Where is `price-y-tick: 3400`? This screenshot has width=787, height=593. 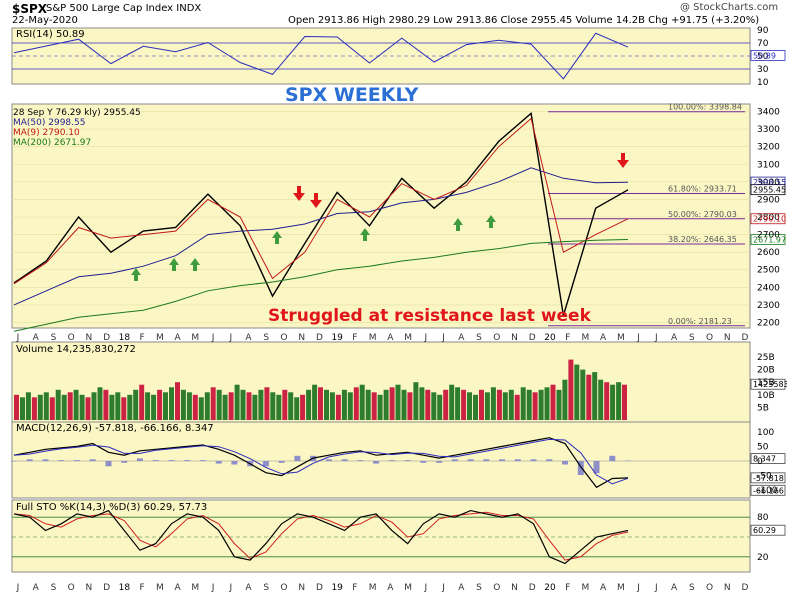 price-y-tick: 3400 is located at coordinates (768, 113).